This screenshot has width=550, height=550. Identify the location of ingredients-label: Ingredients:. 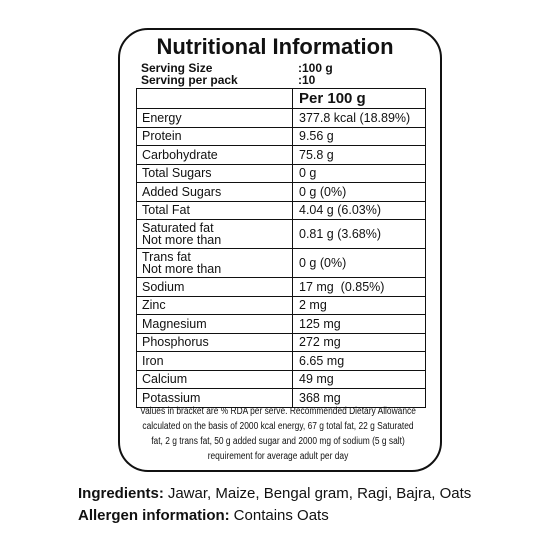
(121, 493).